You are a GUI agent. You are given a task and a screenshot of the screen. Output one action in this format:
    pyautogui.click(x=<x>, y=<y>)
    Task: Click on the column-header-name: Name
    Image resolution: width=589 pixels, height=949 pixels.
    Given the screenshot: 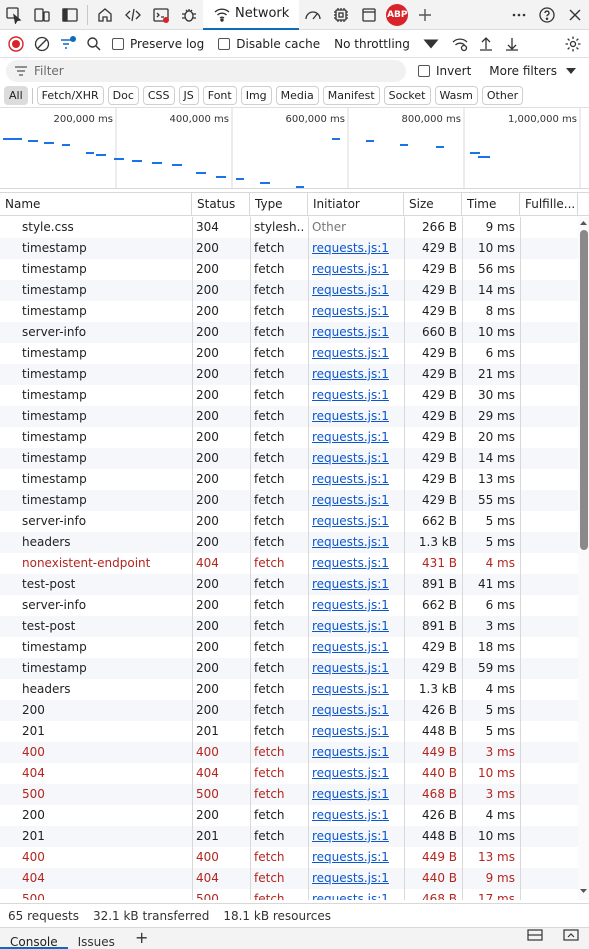 What is the action you would take?
    pyautogui.click(x=96, y=204)
    